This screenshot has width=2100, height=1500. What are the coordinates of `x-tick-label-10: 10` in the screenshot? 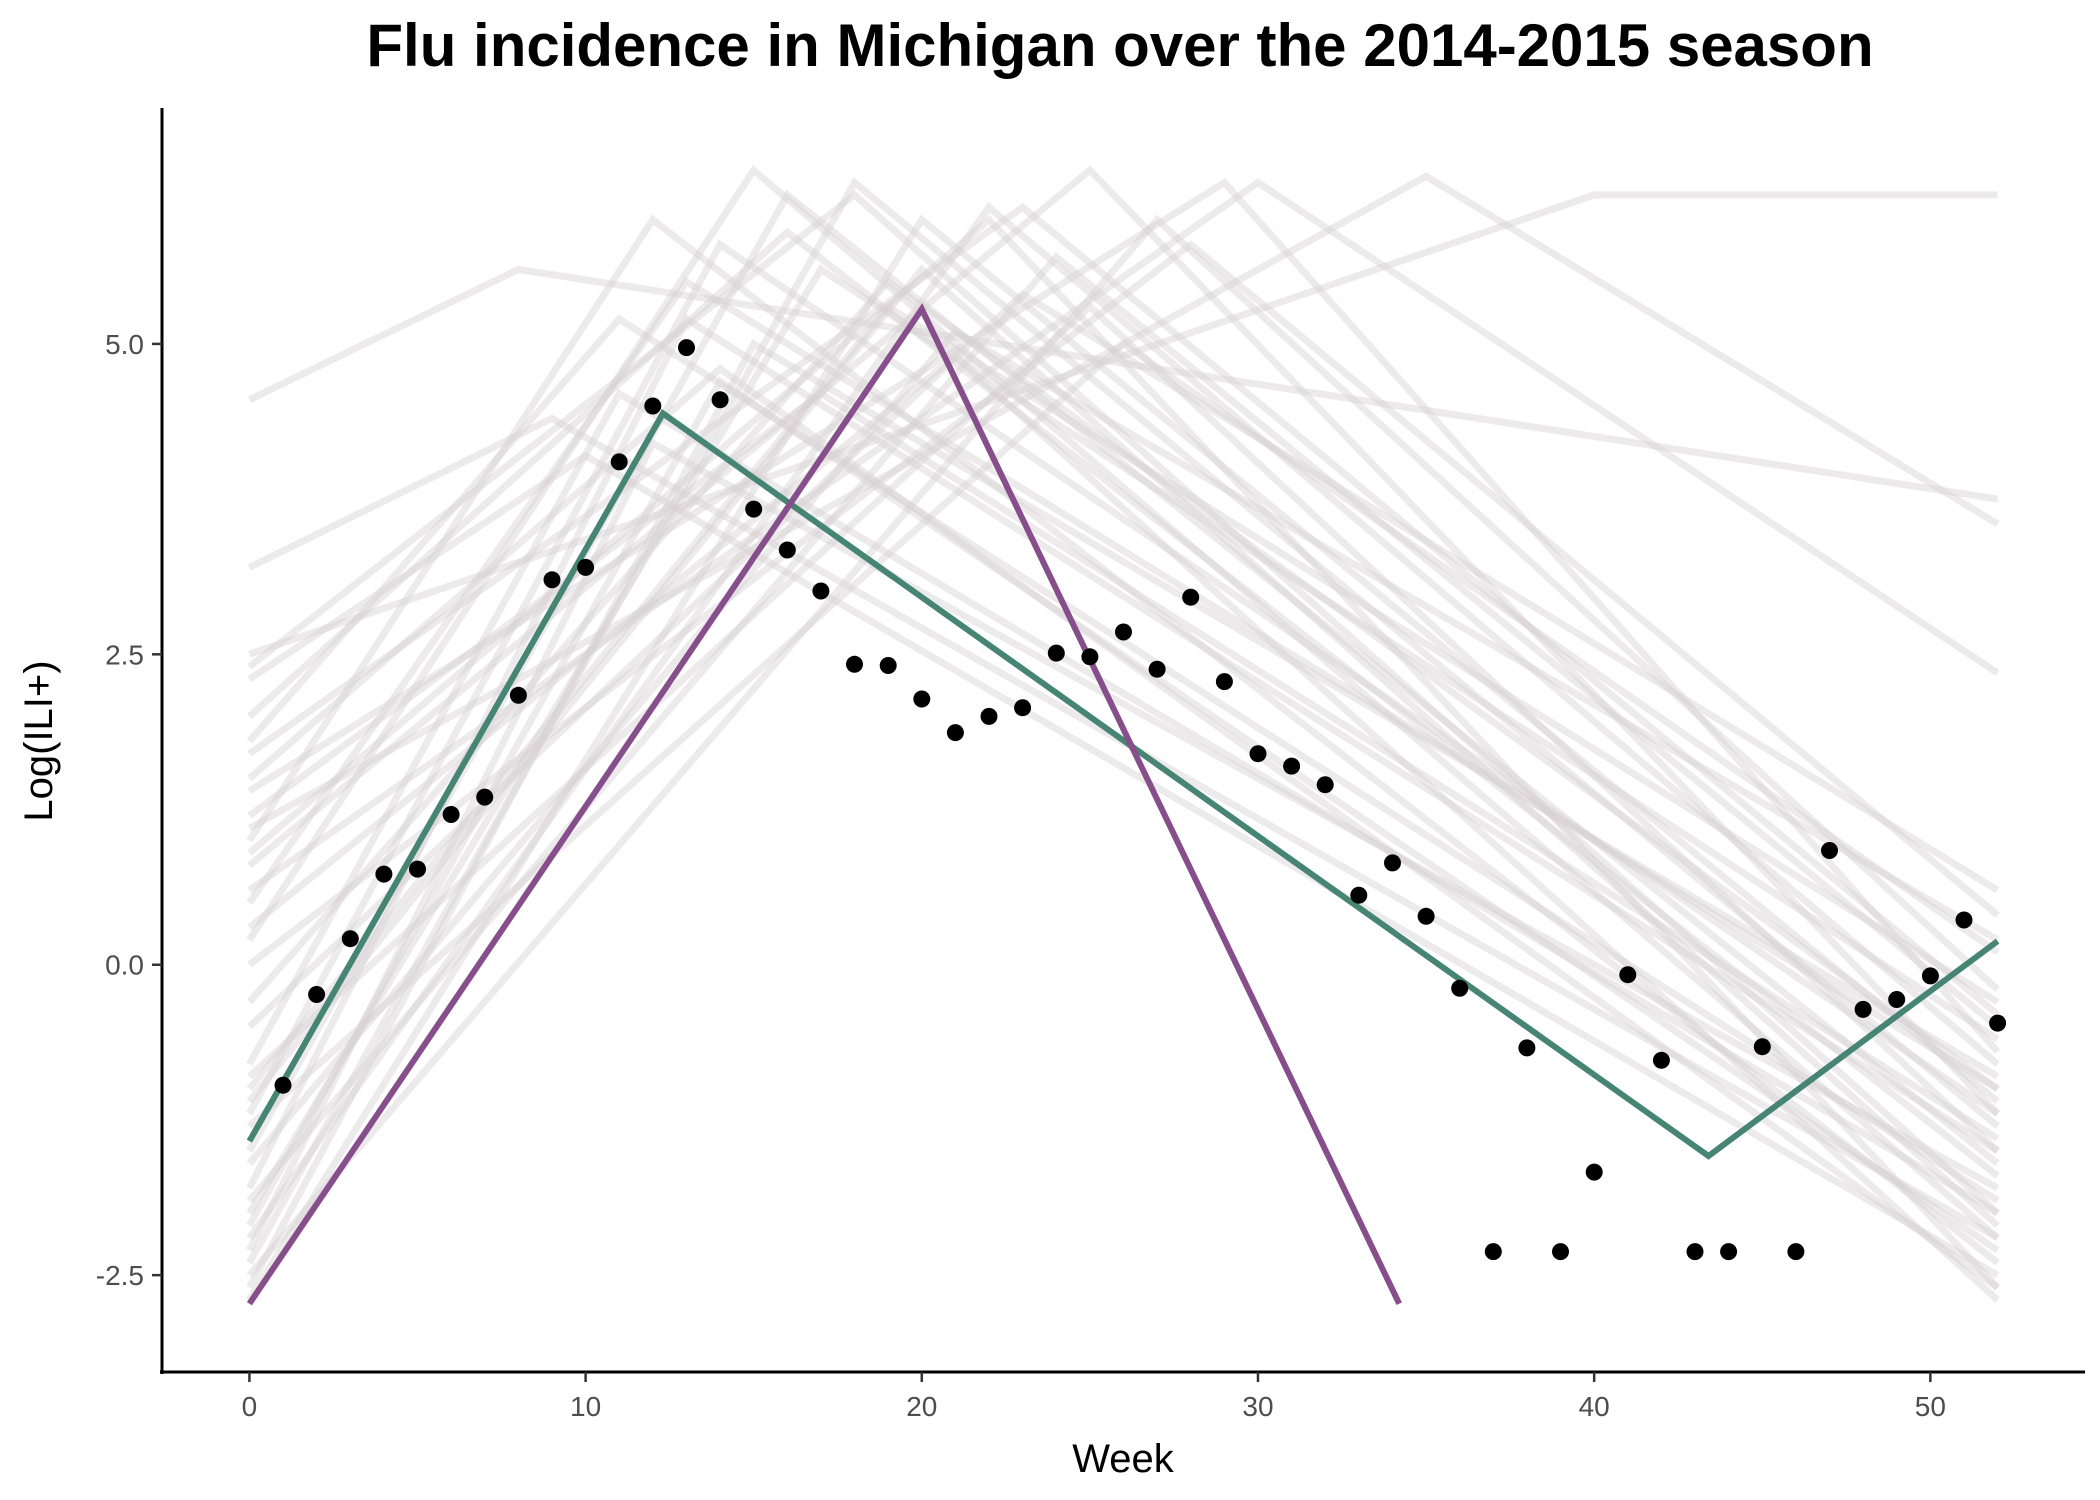 It's located at (585, 1406).